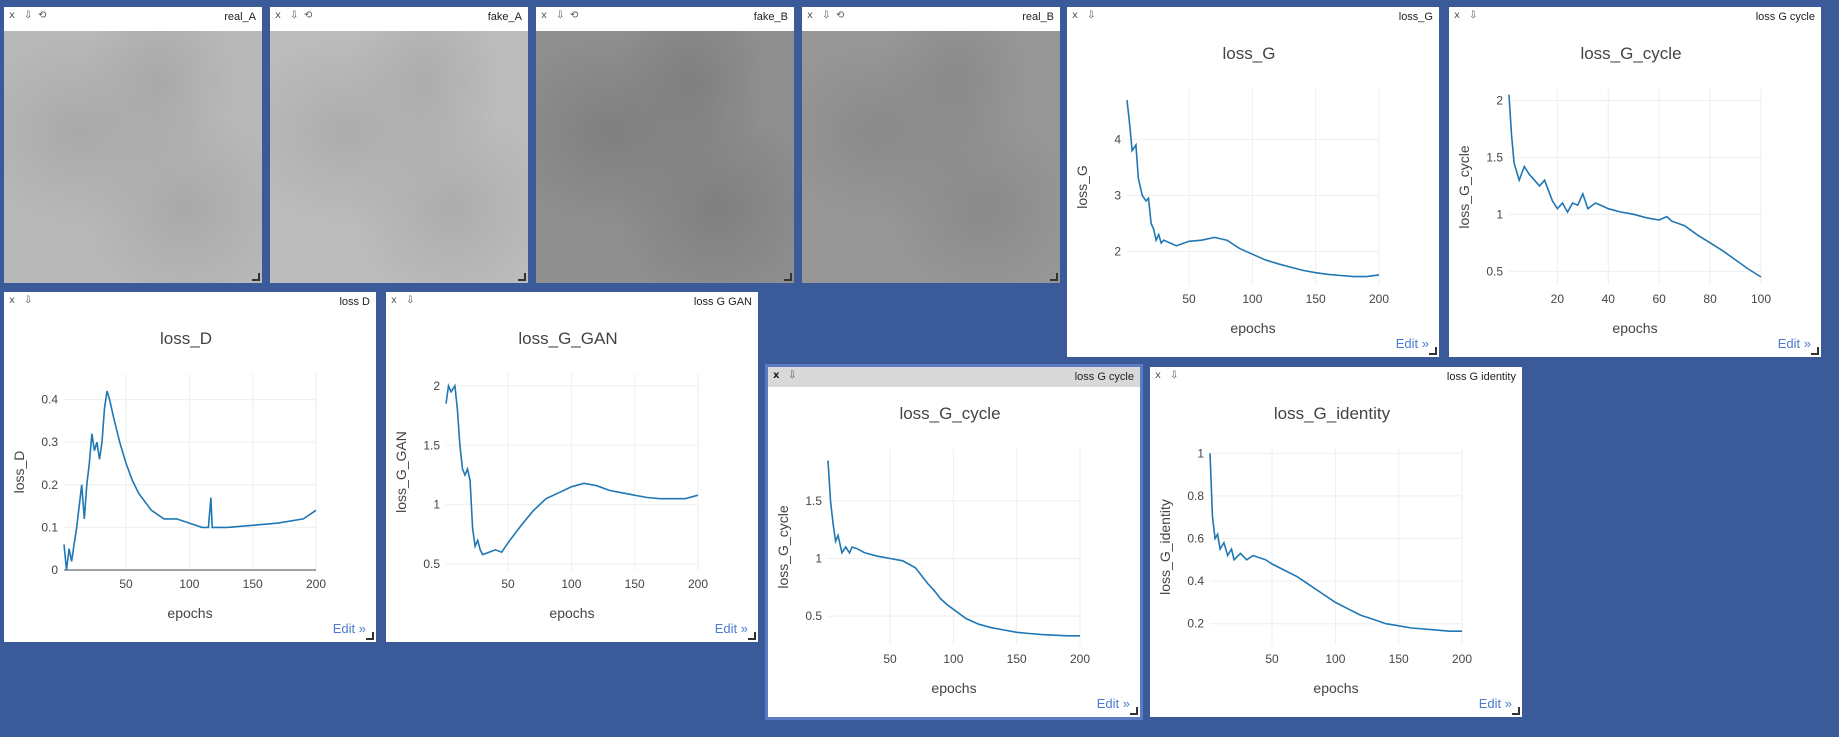 The height and width of the screenshot is (737, 1839). What do you see at coordinates (665, 17) in the screenshot?
I see `window-titlebar: x ⇩ ⟲ fake_B` at bounding box center [665, 17].